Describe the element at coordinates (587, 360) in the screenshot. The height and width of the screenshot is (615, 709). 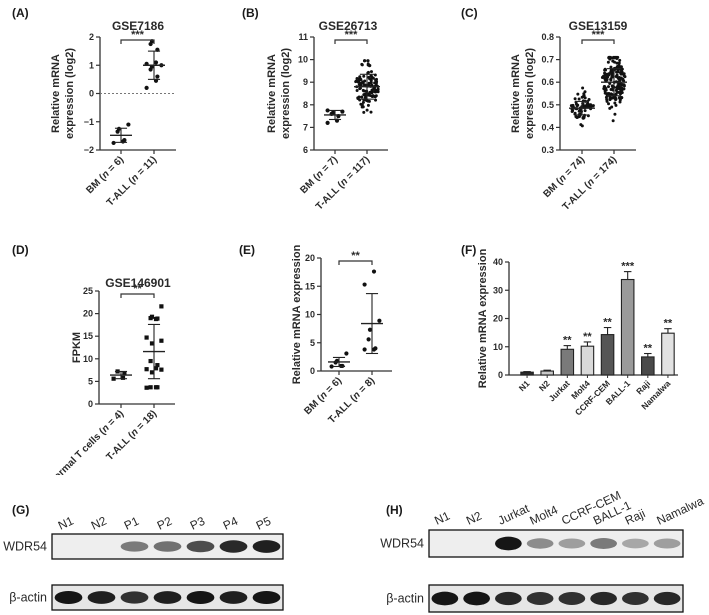
I see `bar-molt4` at that location.